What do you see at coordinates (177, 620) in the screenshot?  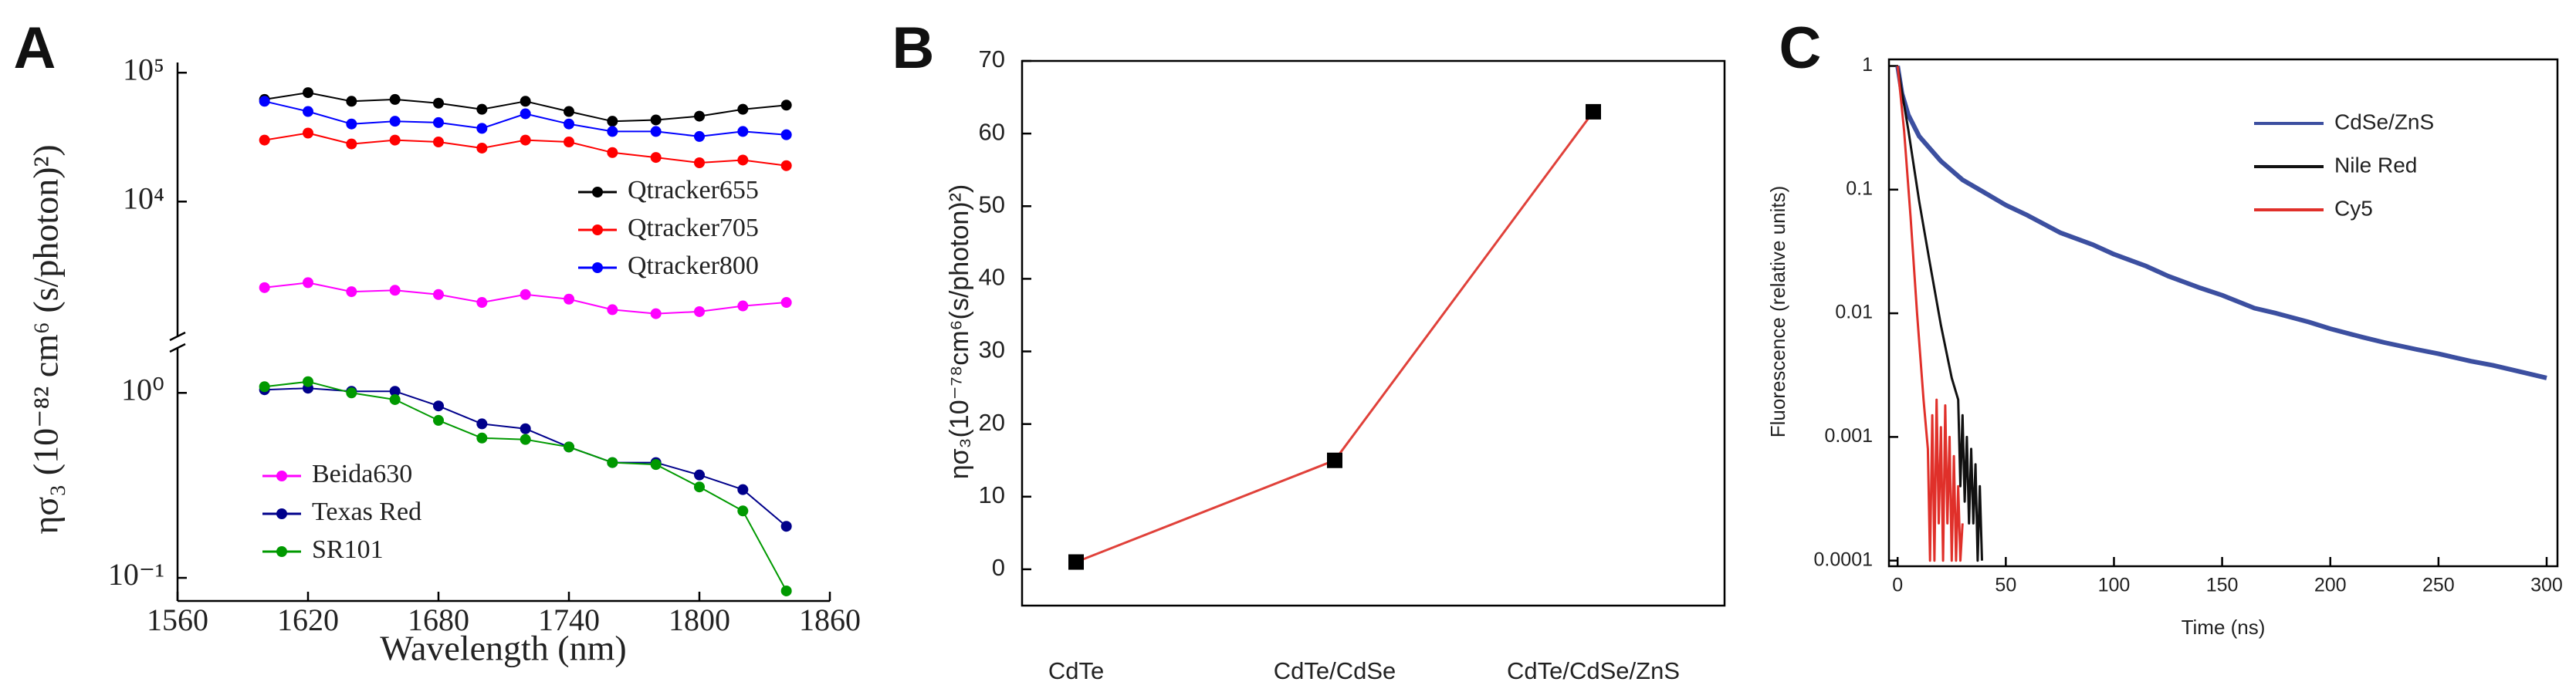 I see `x-tick-label: 1560` at bounding box center [177, 620].